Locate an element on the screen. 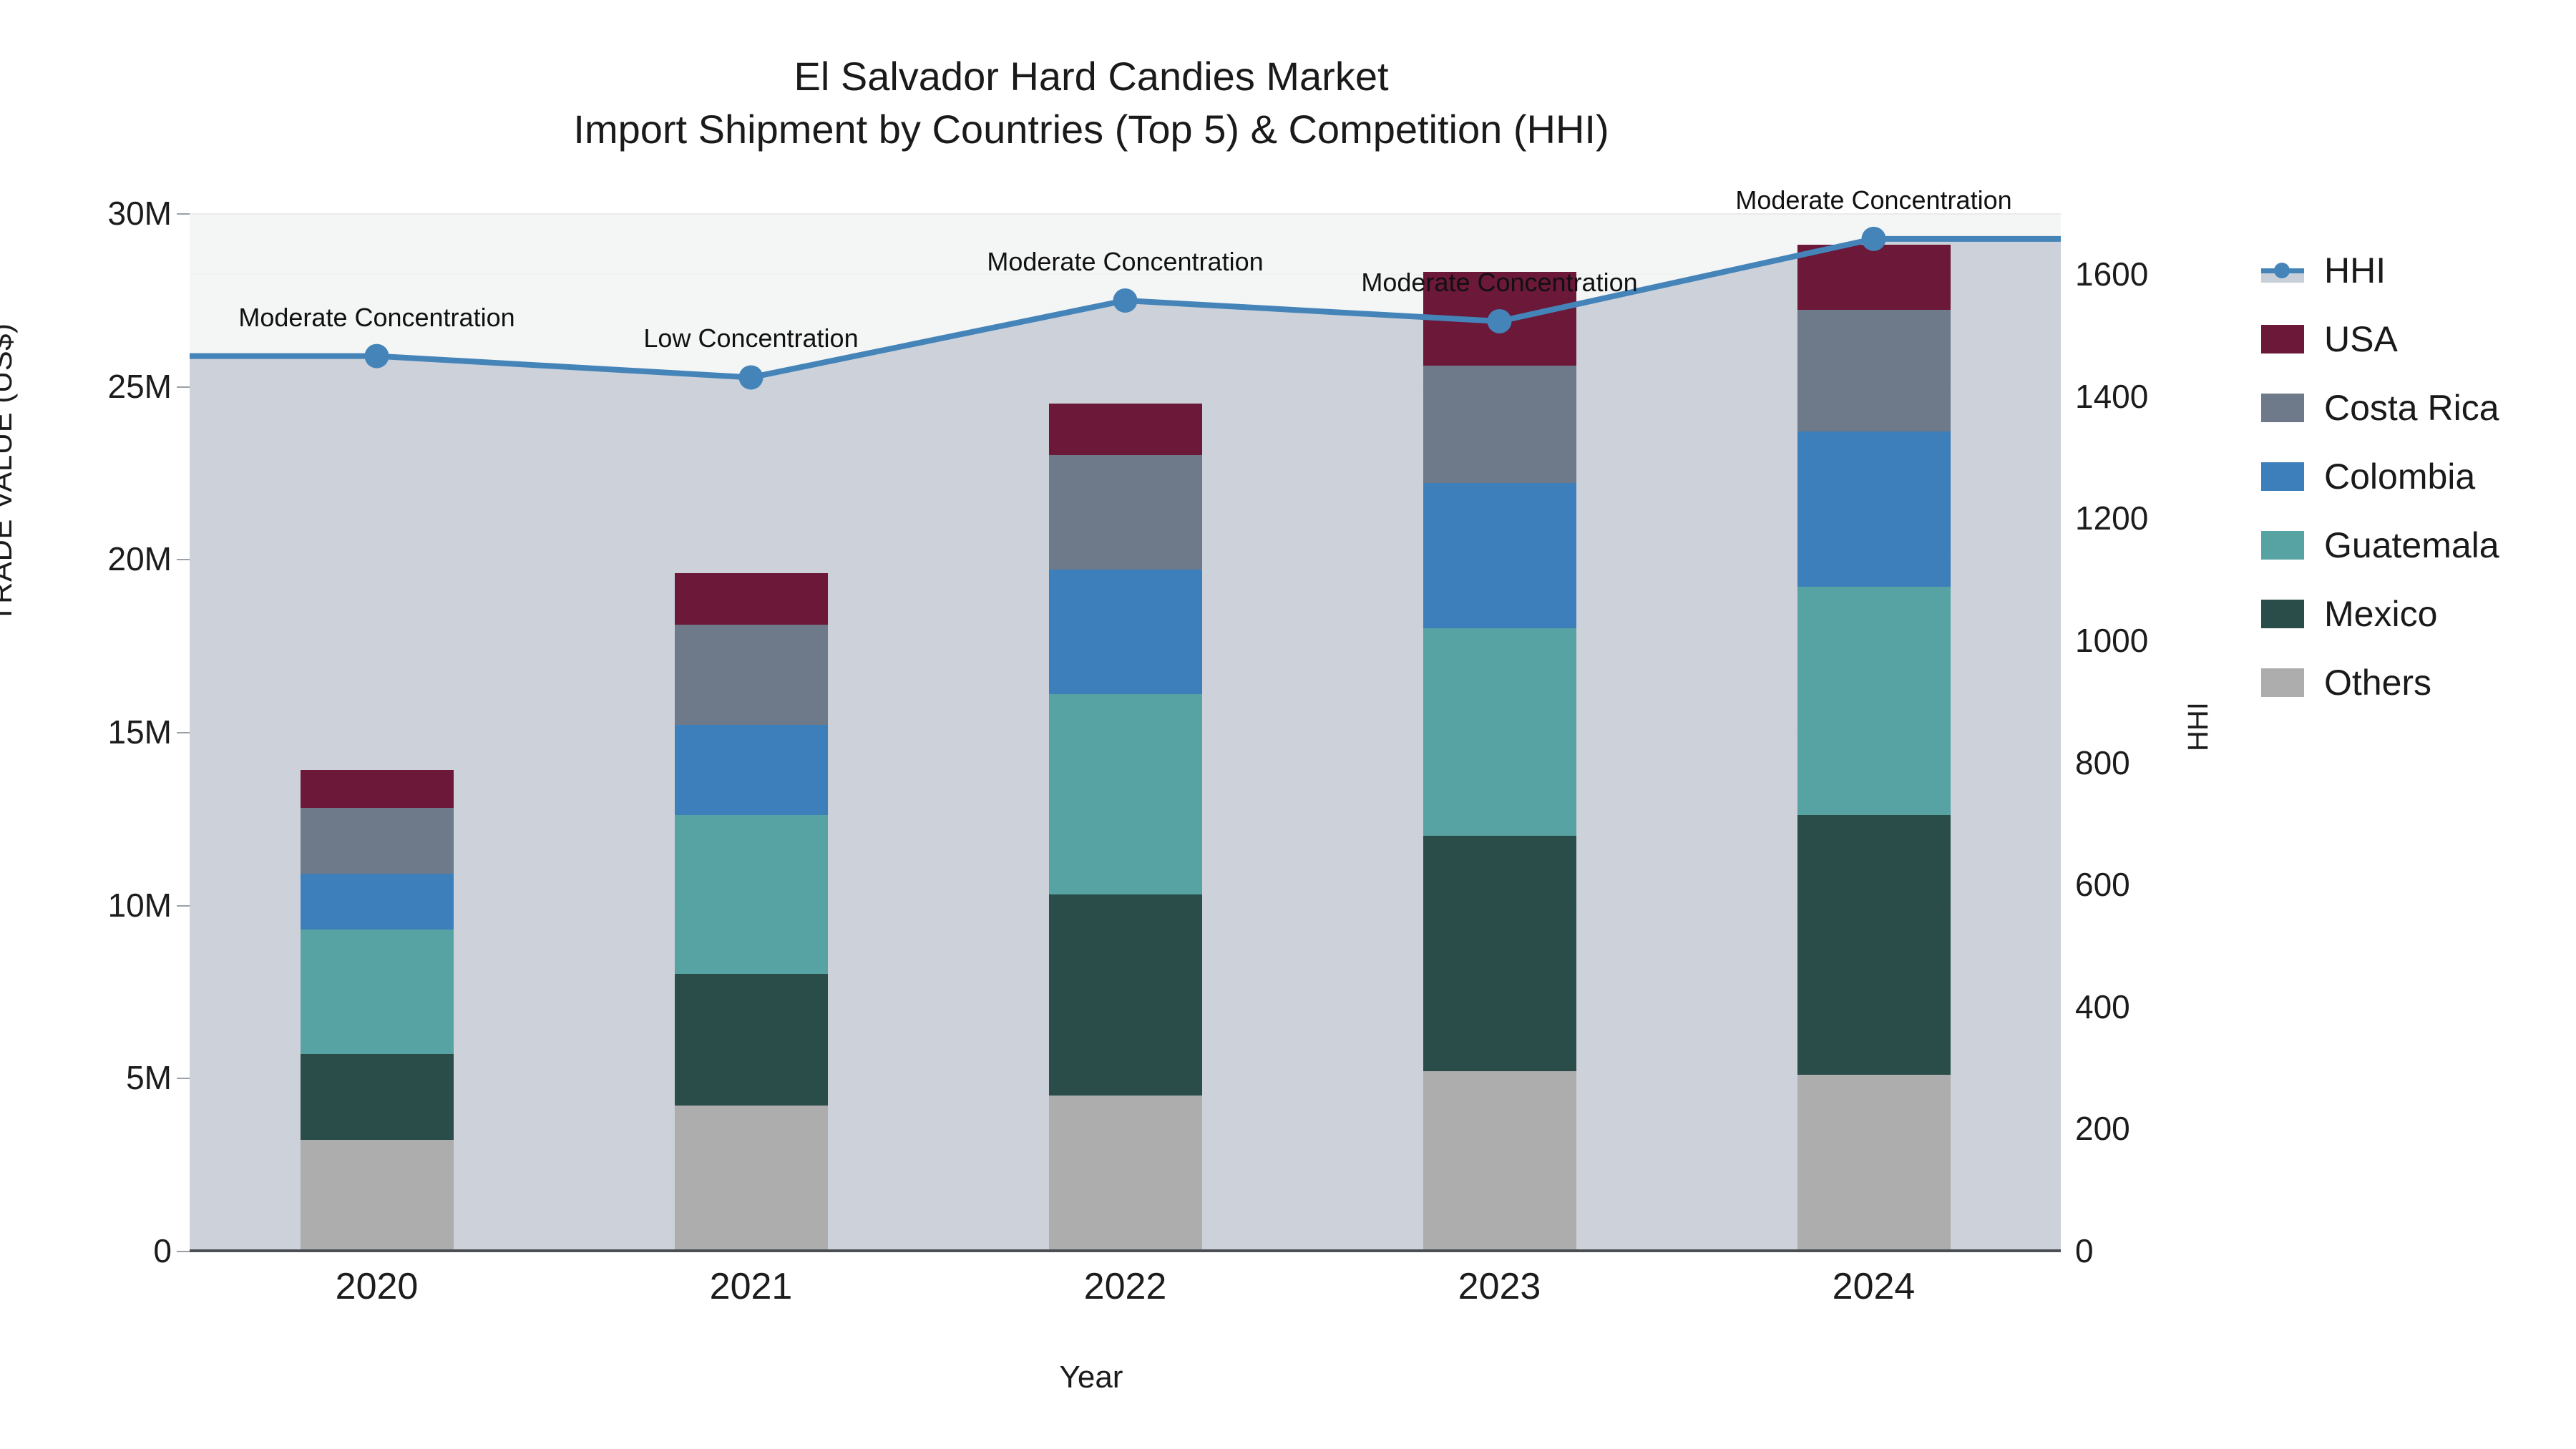 The image size is (2576, 1449). y2-axis-tick-label: 800 is located at coordinates (2102, 762).